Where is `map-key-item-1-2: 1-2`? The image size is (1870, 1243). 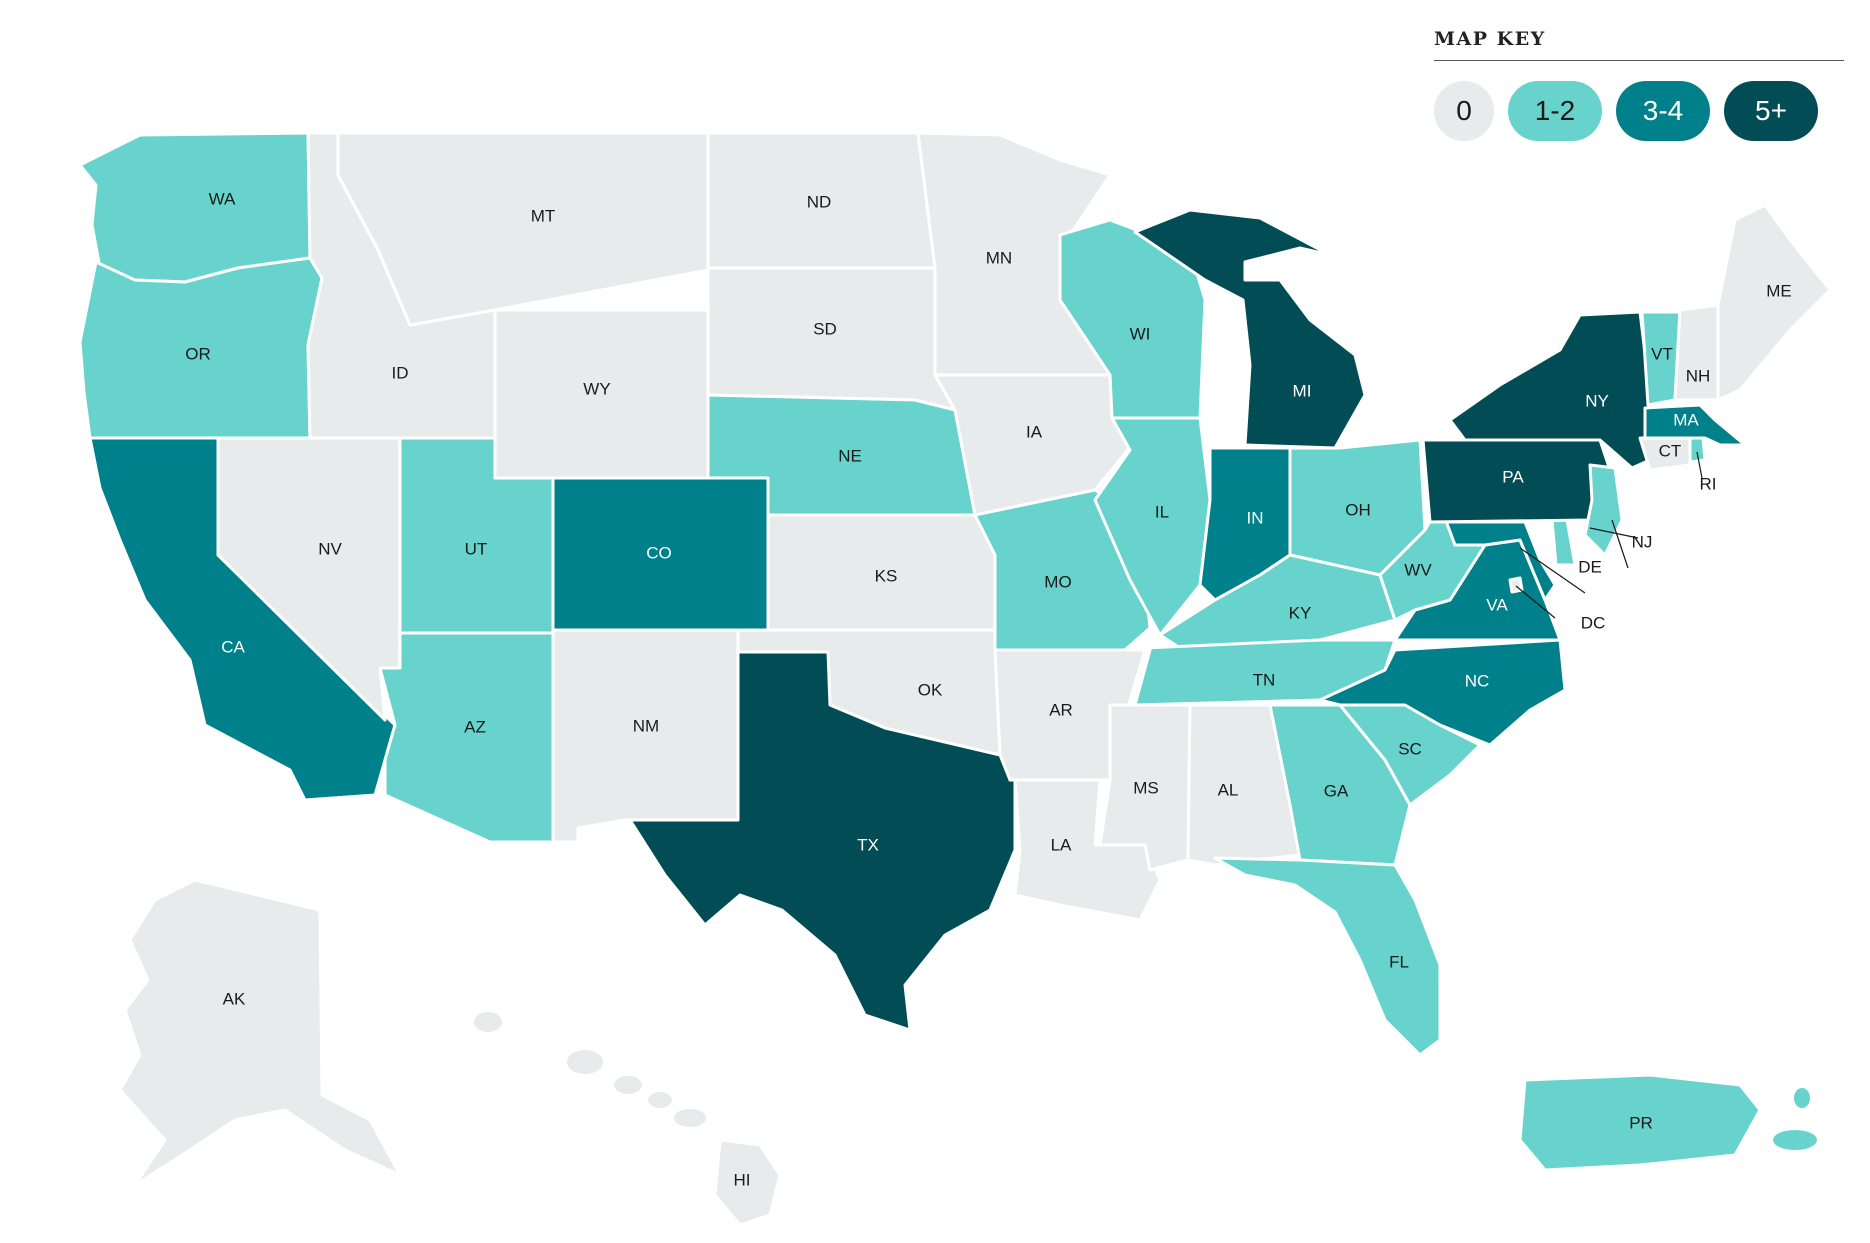
map-key-item-1-2: 1-2 is located at coordinates (1555, 111).